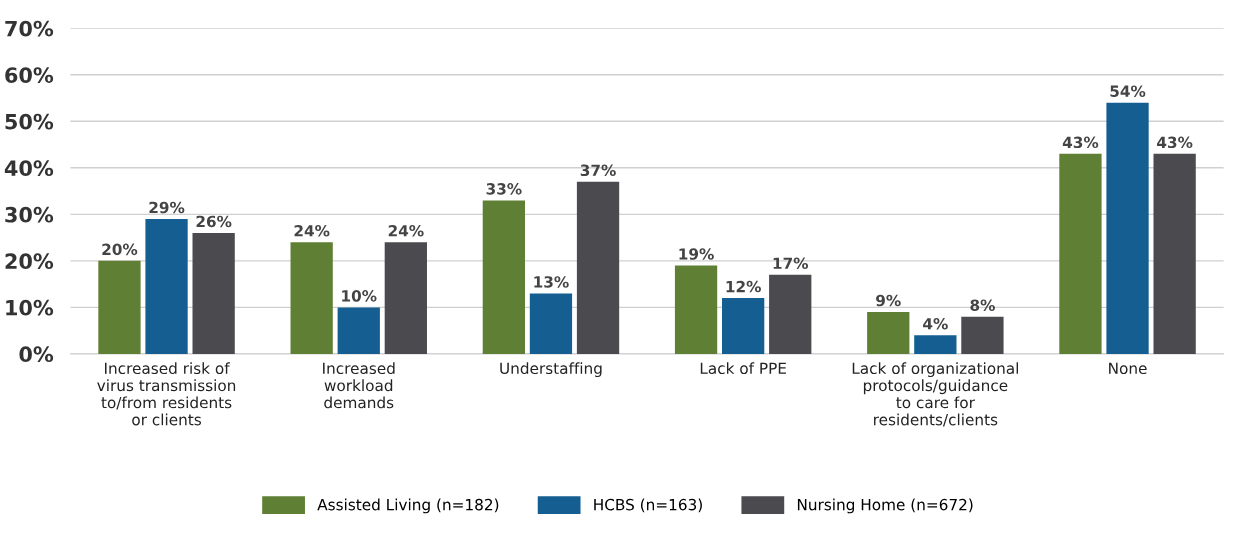 The width and height of the screenshot is (1236, 533). I want to click on data-label: 8%, so click(982, 305).